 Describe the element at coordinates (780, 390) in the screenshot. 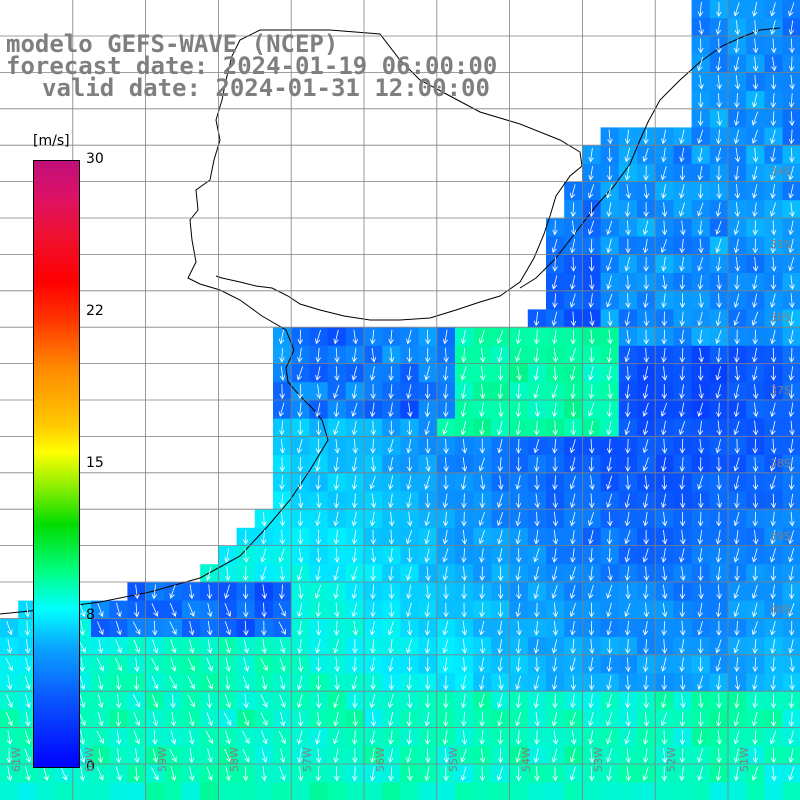

I see `latitude-label: 37S` at that location.